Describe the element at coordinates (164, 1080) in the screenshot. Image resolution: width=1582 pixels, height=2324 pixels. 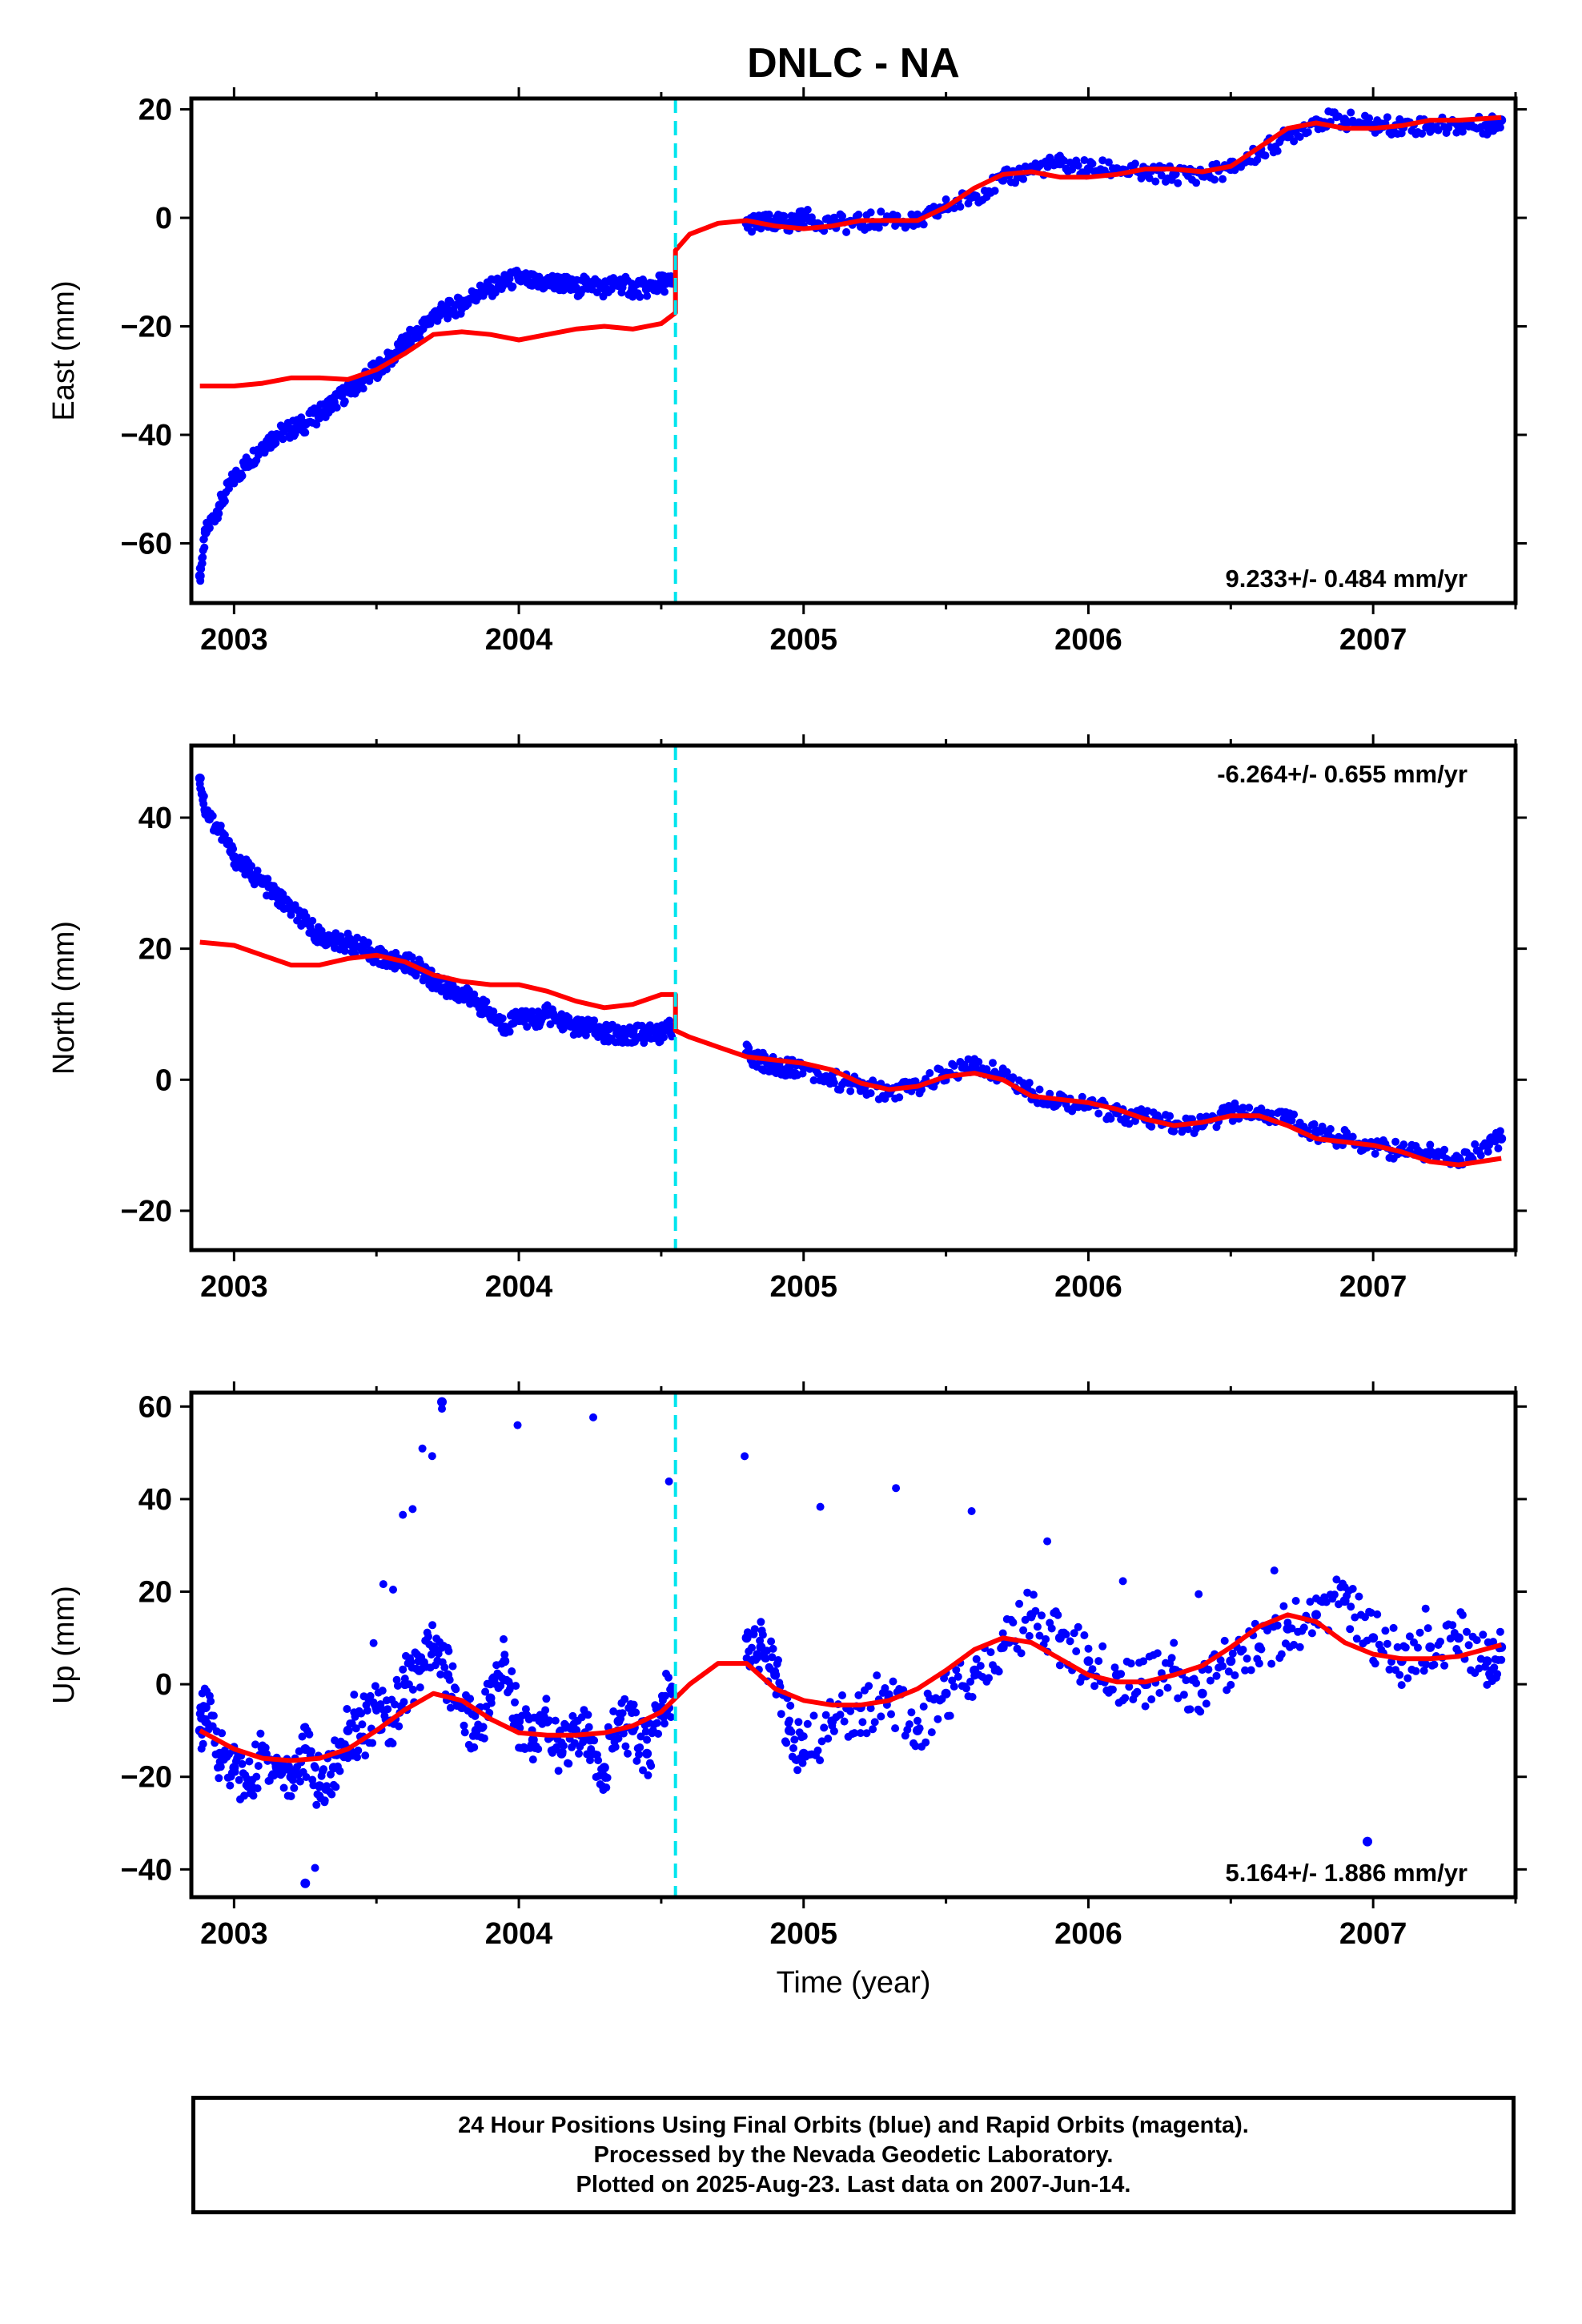
I see `y-tick-label: 0` at that location.